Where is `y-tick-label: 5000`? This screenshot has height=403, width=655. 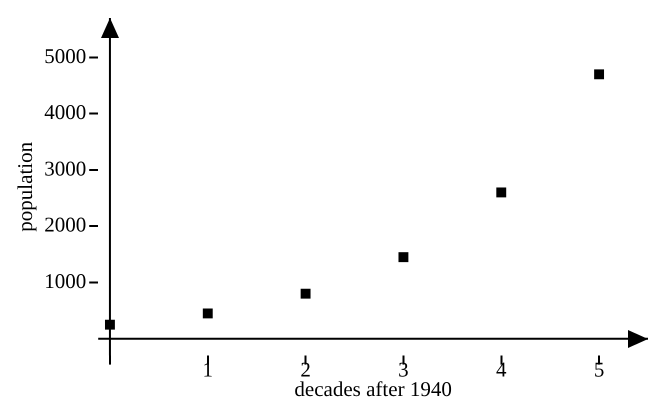
y-tick-label: 5000 is located at coordinates (65, 56).